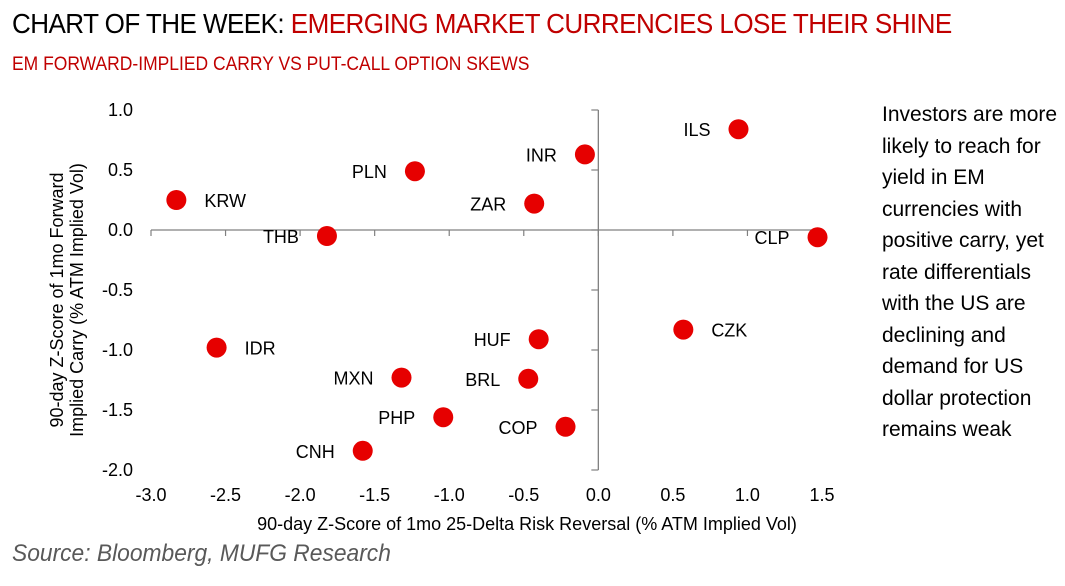 The image size is (1065, 586). What do you see at coordinates (300, 495) in the screenshot?
I see `x-tick-label: -2.0` at bounding box center [300, 495].